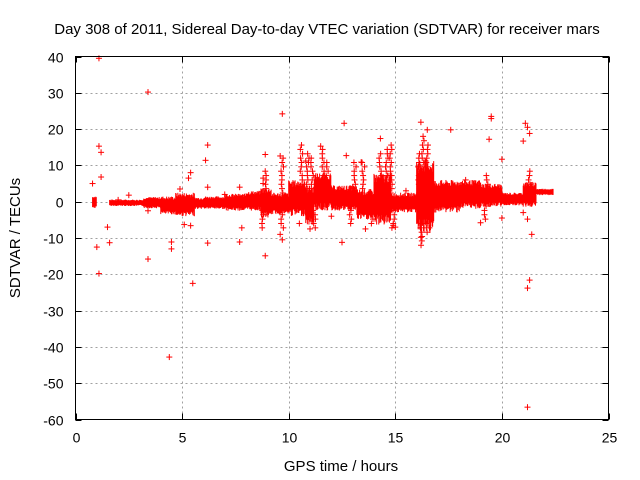 The image size is (640, 480). What do you see at coordinates (53, 384) in the screenshot?
I see `y-tick-label: -50` at bounding box center [53, 384].